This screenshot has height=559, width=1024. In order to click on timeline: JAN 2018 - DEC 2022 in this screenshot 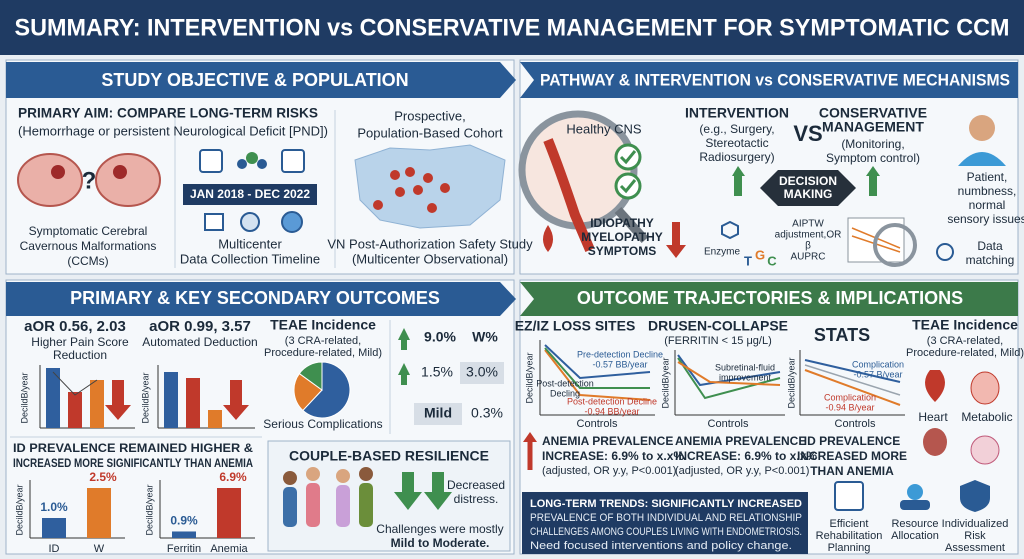, I will do `click(250, 194)`.